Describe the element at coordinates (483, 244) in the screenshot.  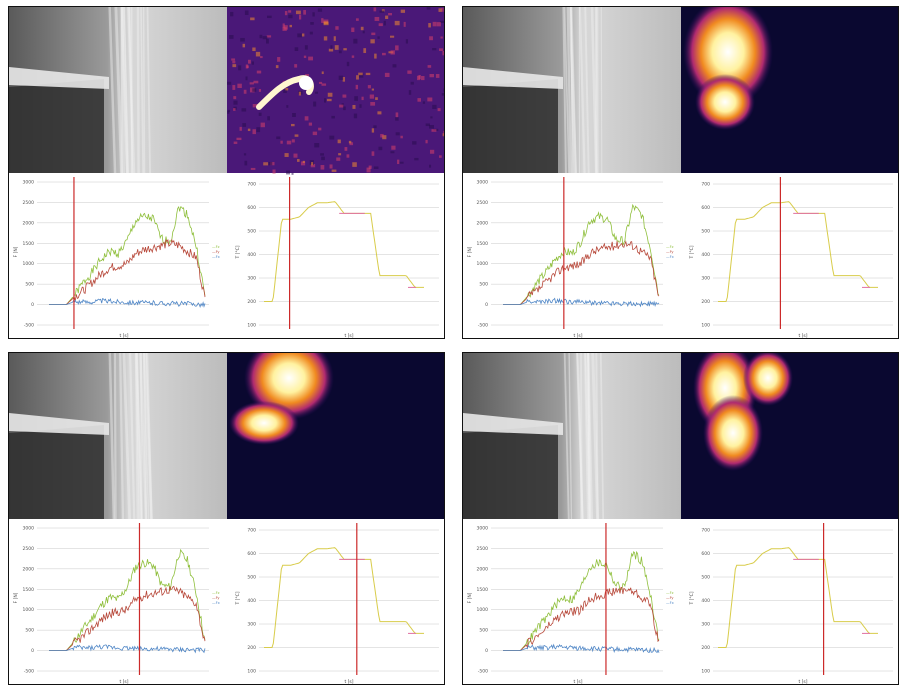
I see `y-tick-label: 1500` at that location.